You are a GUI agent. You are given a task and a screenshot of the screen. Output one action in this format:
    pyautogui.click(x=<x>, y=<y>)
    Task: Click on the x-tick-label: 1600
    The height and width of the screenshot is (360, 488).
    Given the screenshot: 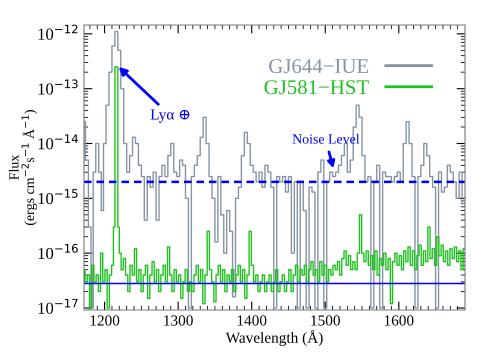 What is the action you would take?
    pyautogui.click(x=399, y=320)
    